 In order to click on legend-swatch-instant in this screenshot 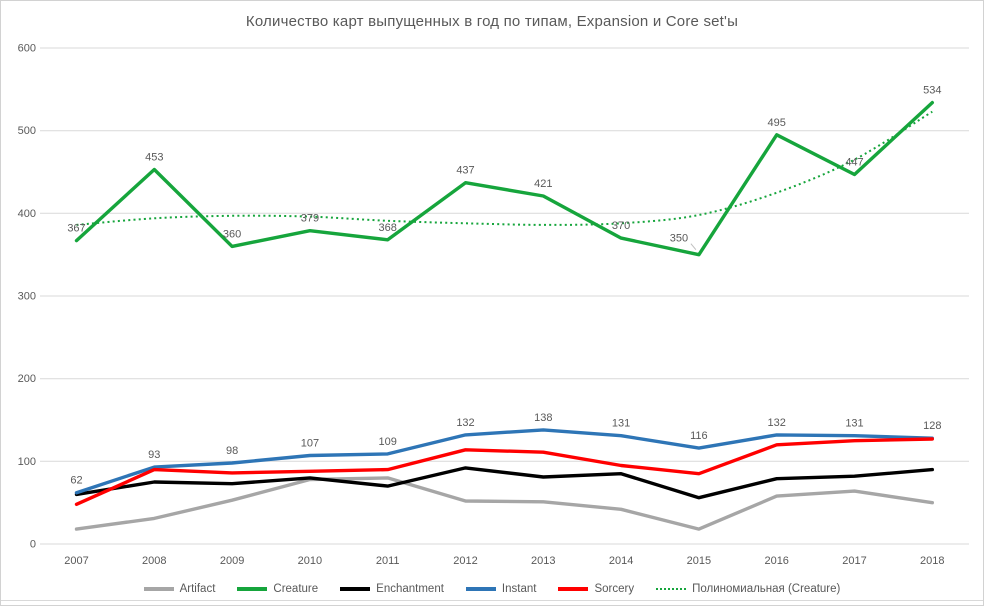, I will do `click(480, 589)`.